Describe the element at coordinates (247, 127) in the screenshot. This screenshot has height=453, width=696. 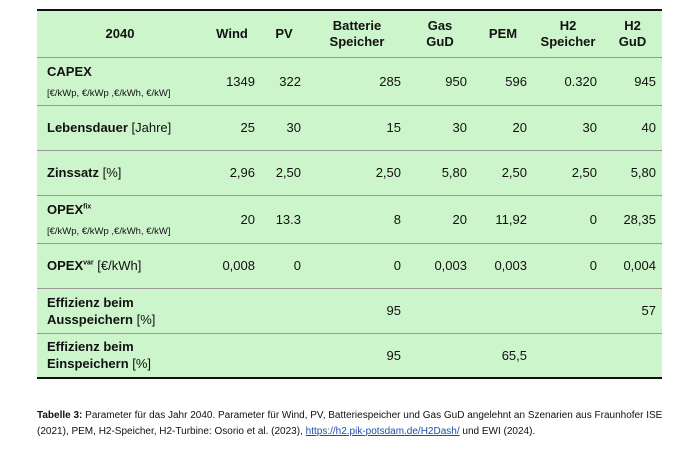
I see `cell: 25` at that location.